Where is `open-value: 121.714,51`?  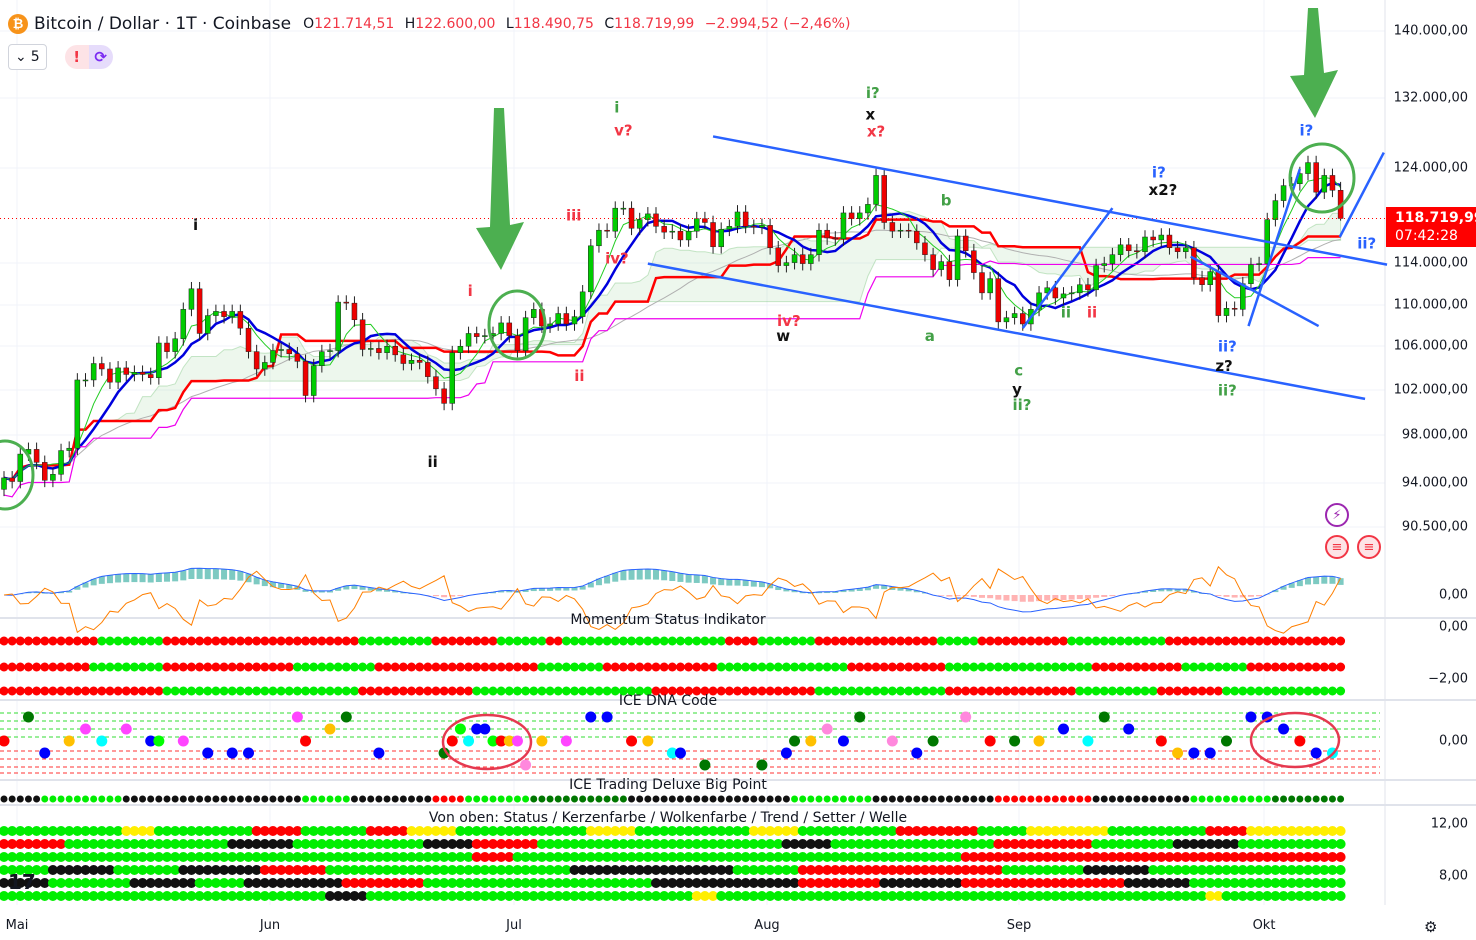 open-value: 121.714,51 is located at coordinates (354, 24).